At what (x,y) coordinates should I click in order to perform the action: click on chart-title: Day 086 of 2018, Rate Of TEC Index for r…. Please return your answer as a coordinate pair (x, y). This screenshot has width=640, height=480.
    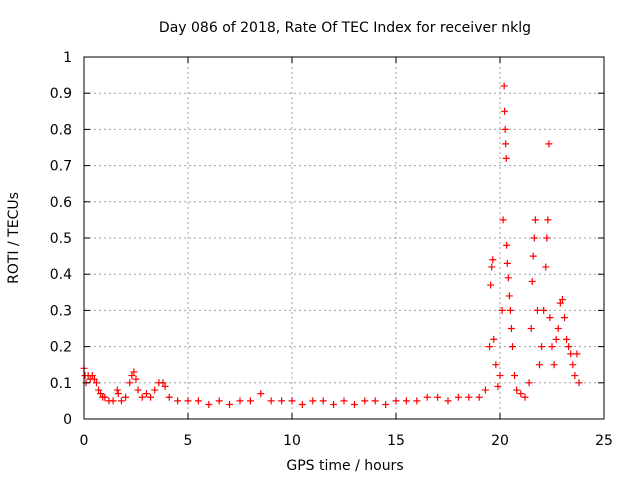
    Looking at the image, I should click on (345, 28).